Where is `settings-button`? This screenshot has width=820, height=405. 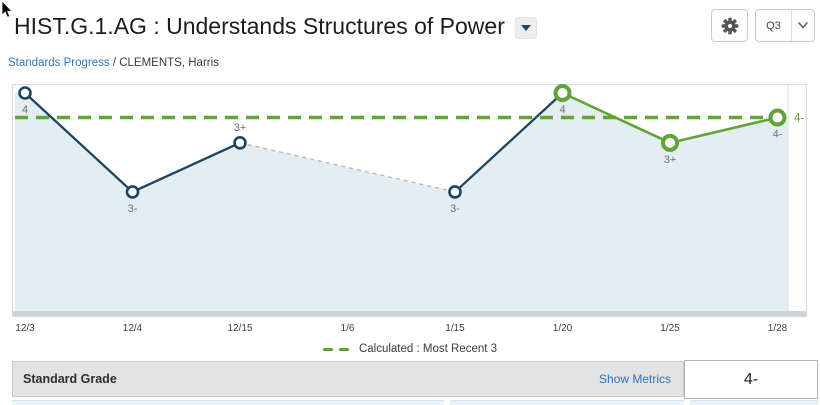
settings-button is located at coordinates (729, 25).